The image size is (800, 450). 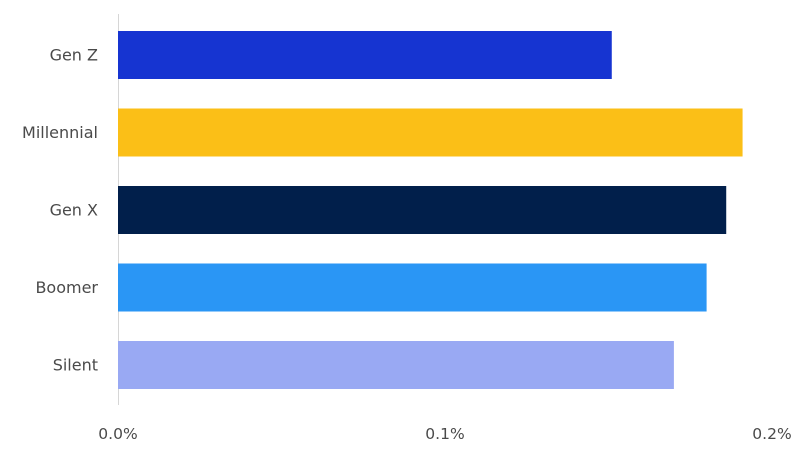 What do you see at coordinates (412, 287) in the screenshot?
I see `bar-boomer` at bounding box center [412, 287].